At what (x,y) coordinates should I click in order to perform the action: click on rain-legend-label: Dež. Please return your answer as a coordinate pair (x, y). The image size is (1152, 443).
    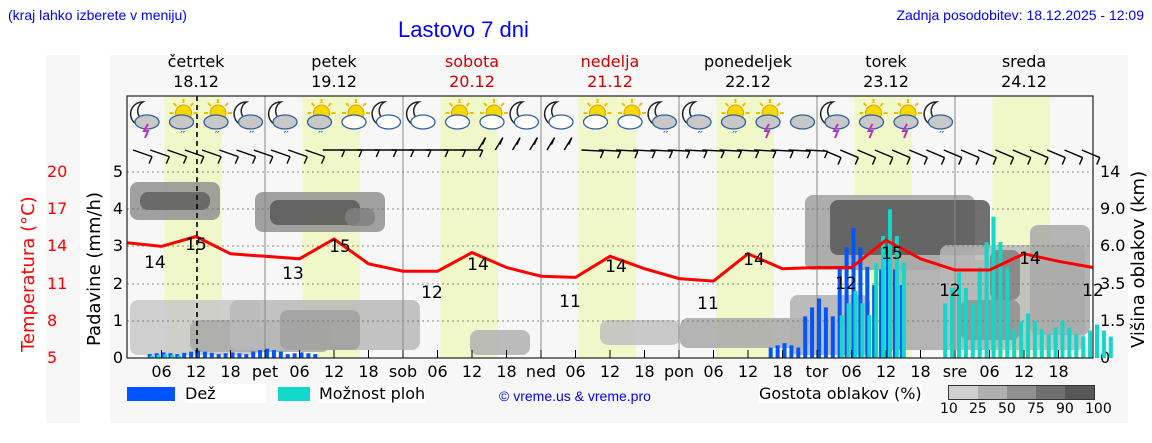
    Looking at the image, I should click on (225, 393).